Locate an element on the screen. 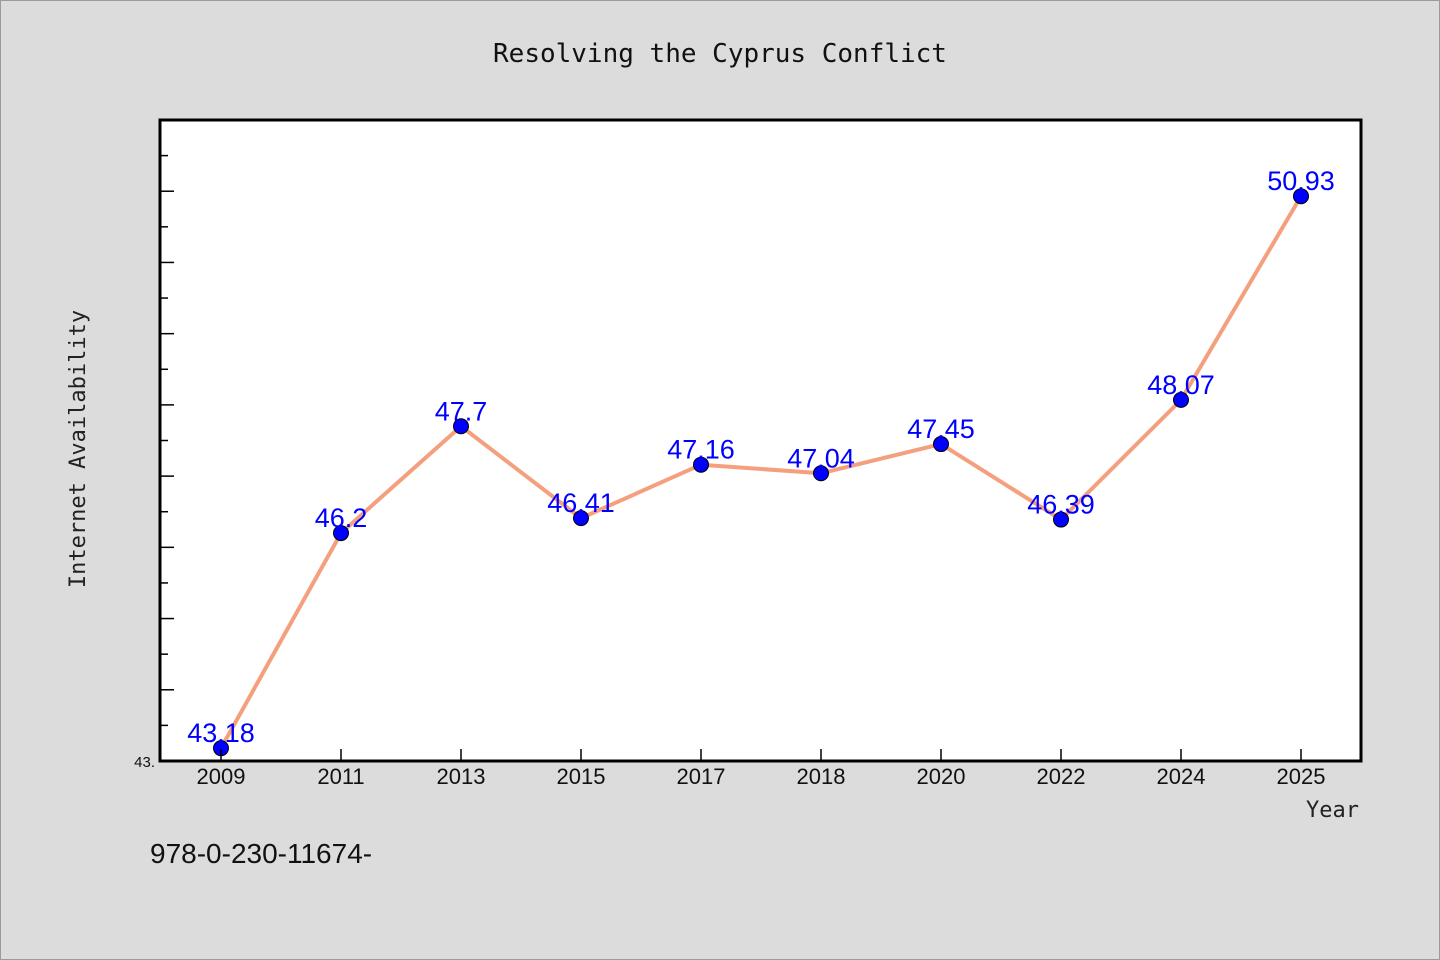 This screenshot has width=1440, height=960. data-label: 48.07 is located at coordinates (1181, 385).